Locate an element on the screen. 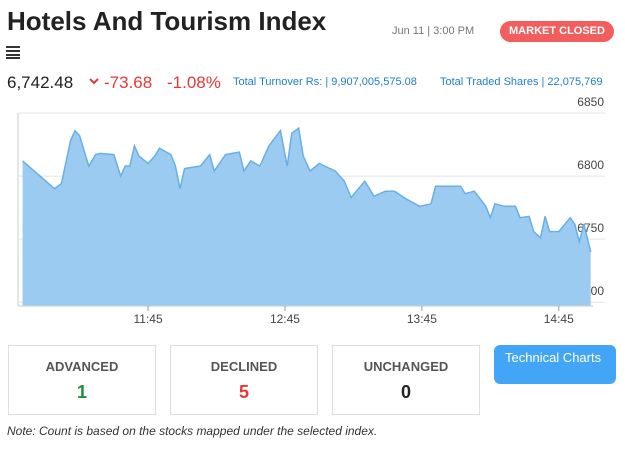  y-tick-label: 6800 is located at coordinates (590, 165).